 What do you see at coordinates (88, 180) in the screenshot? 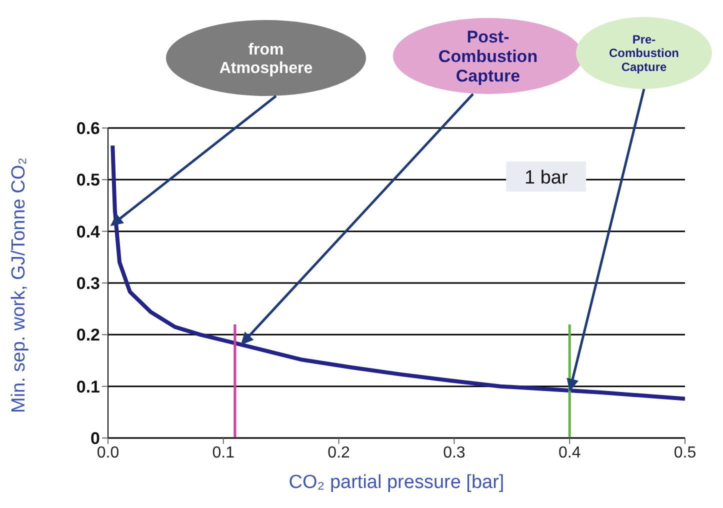
I see `y-tick-label: 0.5` at bounding box center [88, 180].